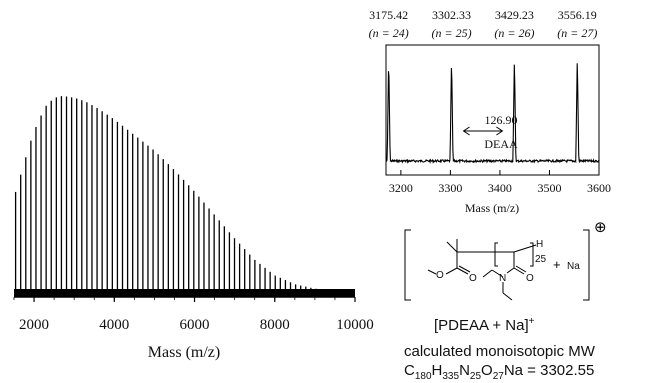 This screenshot has height=383, width=650. What do you see at coordinates (525, 248) in the screenshot?
I see `end-group-bond` at bounding box center [525, 248].